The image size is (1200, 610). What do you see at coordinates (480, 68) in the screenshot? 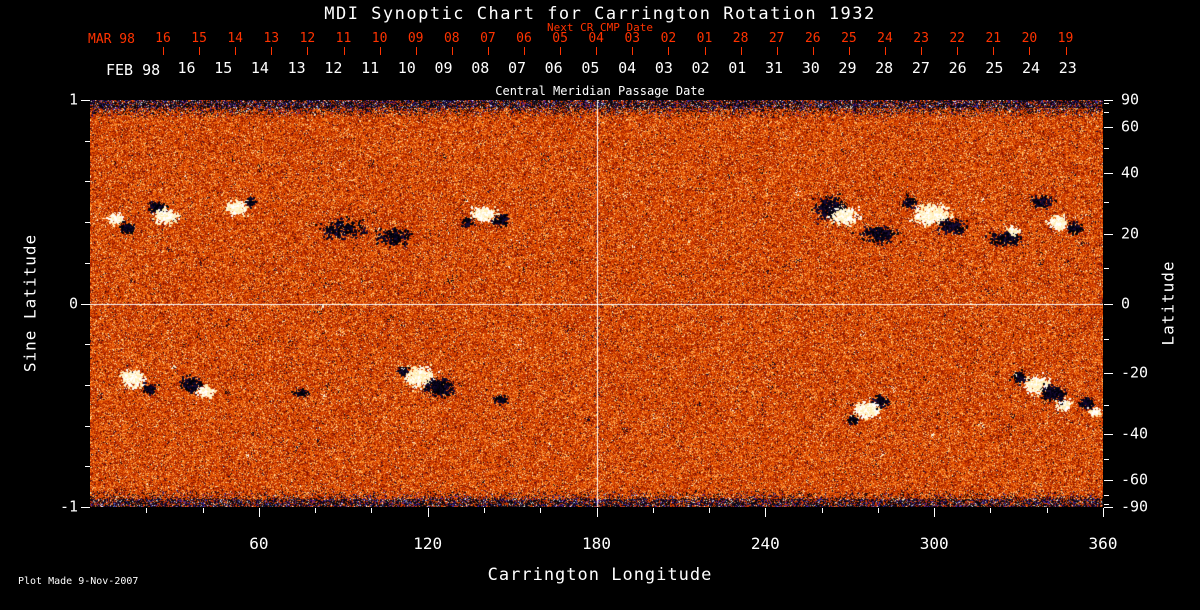
I see `cmp-date-label: 08` at bounding box center [480, 68].